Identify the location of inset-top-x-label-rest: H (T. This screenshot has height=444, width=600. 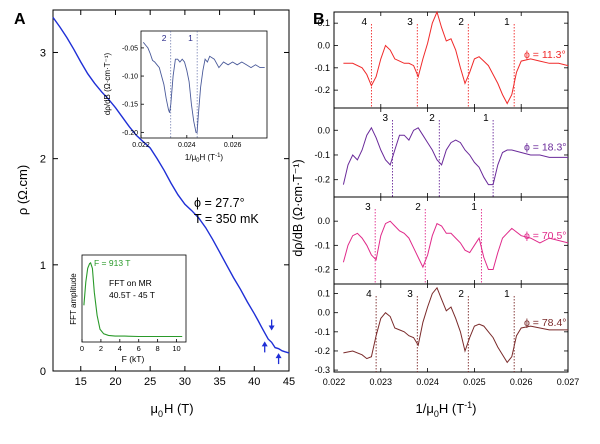
(208, 157).